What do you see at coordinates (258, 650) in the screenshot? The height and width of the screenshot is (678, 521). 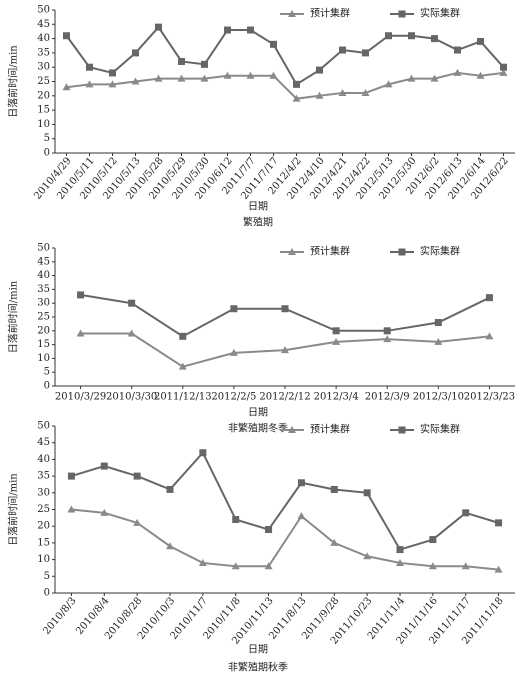 I see `x-axis-label: 日期` at bounding box center [258, 650].